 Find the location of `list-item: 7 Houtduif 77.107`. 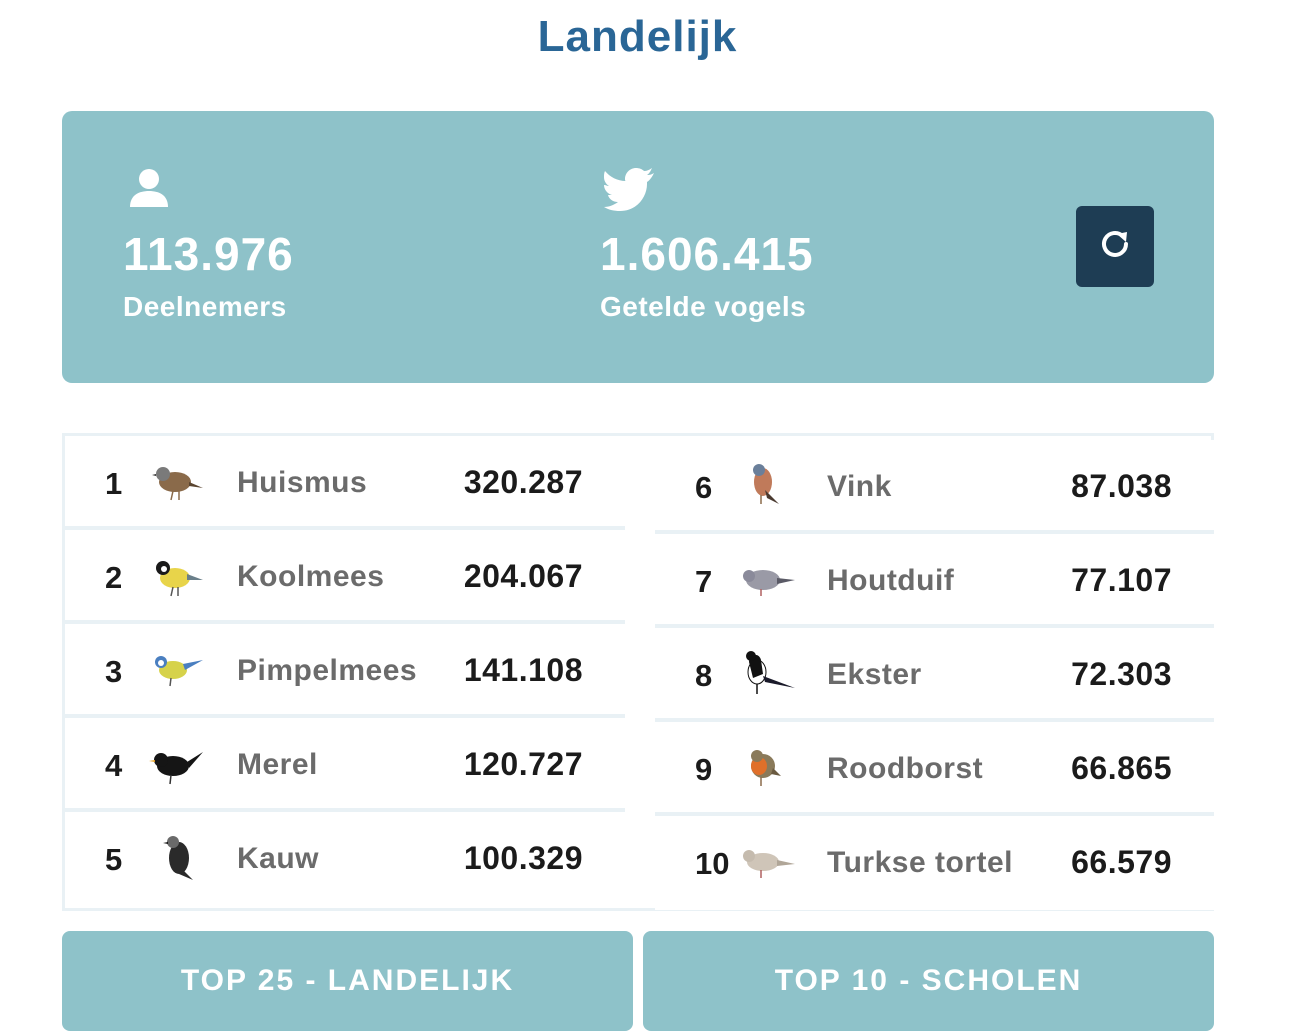

list-item: 7 Houtduif 77.107 is located at coordinates (934, 581).